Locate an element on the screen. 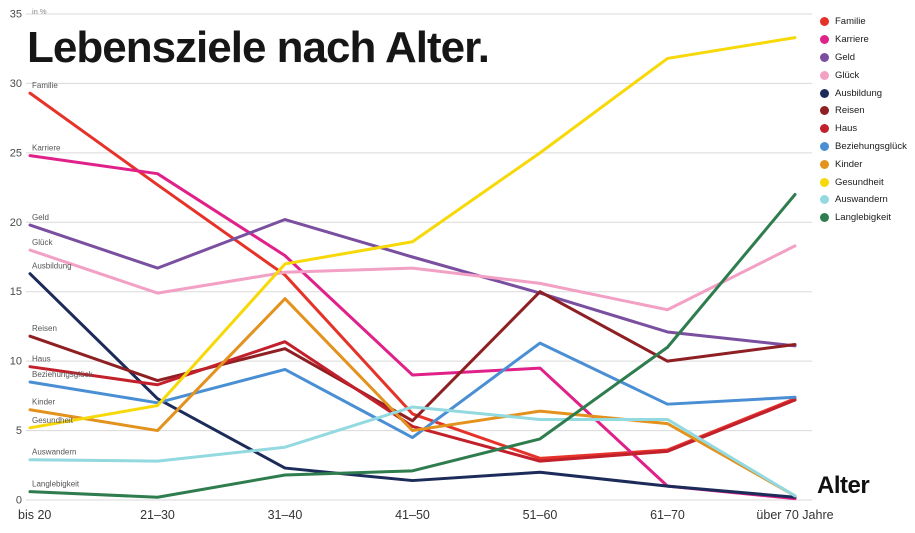 The width and height of the screenshot is (915, 533). legend-dot-geld is located at coordinates (824, 57).